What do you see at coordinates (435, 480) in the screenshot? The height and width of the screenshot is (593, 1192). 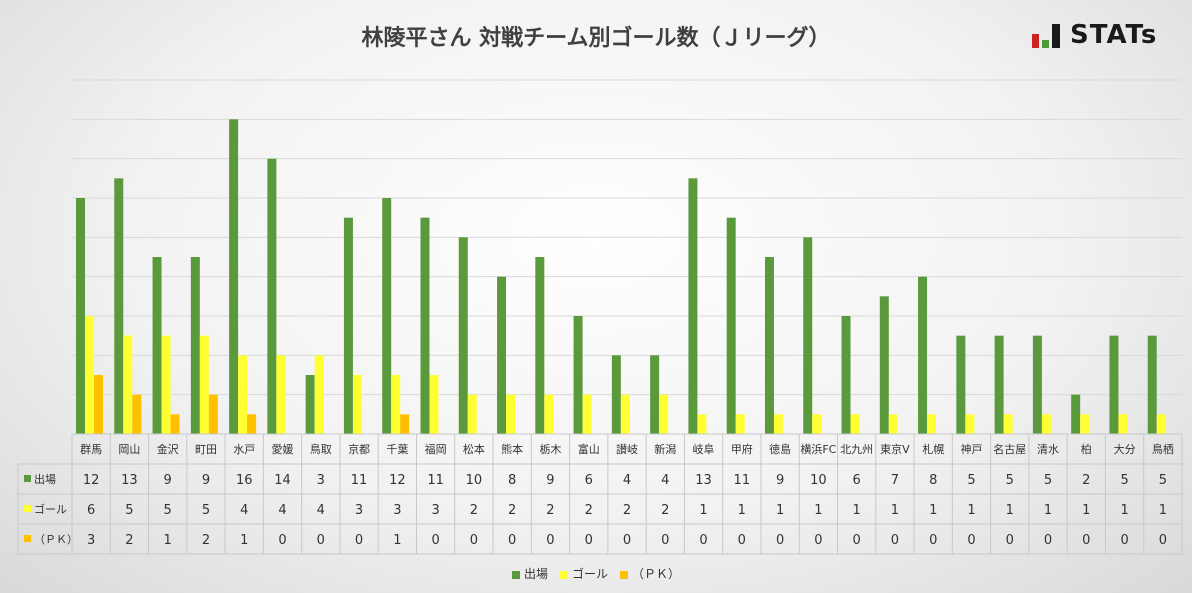 I see `data-value: 11` at bounding box center [435, 480].